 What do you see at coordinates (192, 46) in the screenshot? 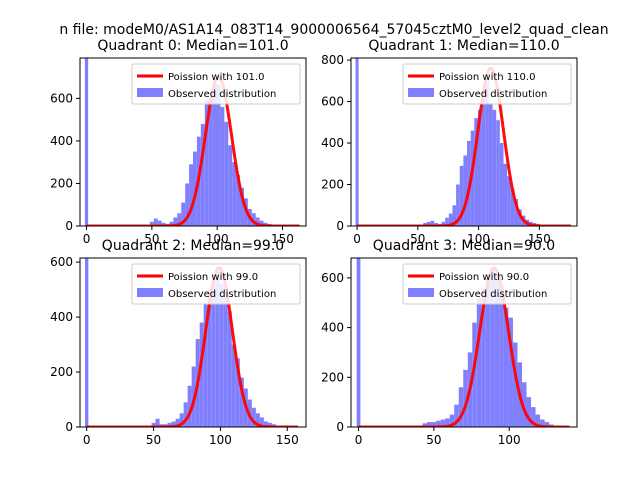
I see `panel-title: Quadrant 0: Median=101.0` at bounding box center [192, 46].